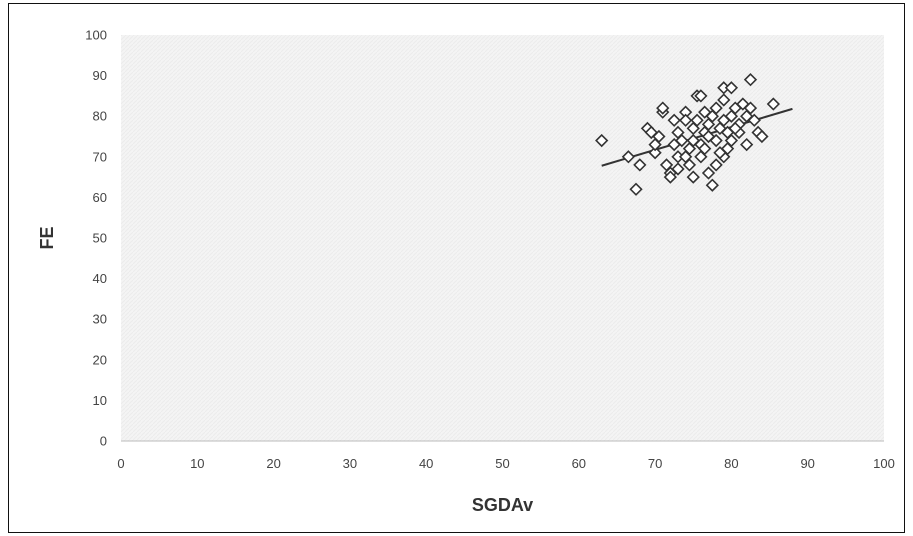 The height and width of the screenshot is (536, 913). I want to click on y-tick-label: 30, so click(100, 319).